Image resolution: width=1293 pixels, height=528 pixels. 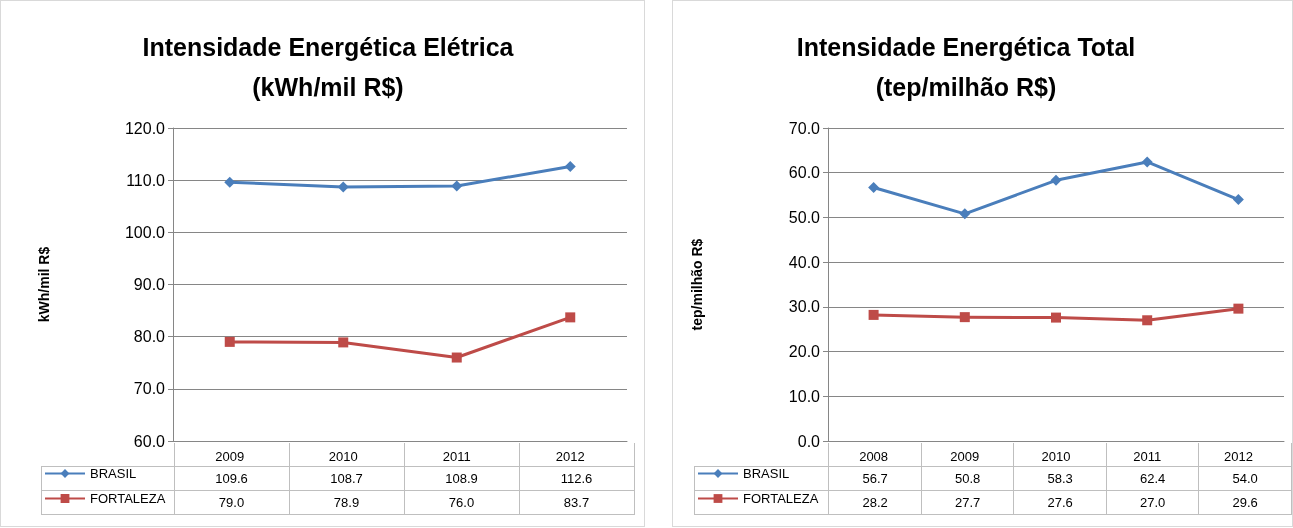 I want to click on chart-subtitle: (tep/milhão R$), so click(x=966, y=86).